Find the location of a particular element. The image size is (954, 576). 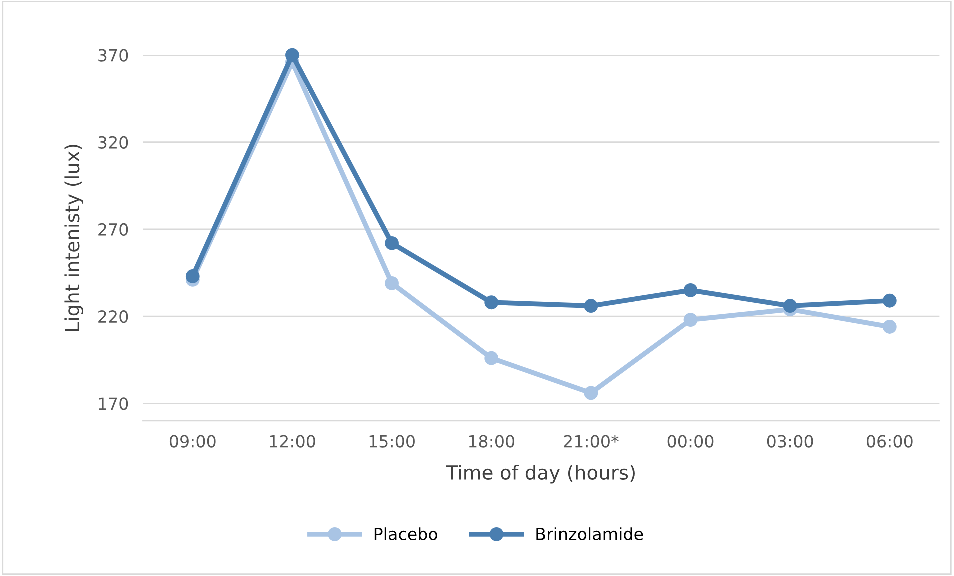

x-tick-label: 12:00 is located at coordinates (293, 441).